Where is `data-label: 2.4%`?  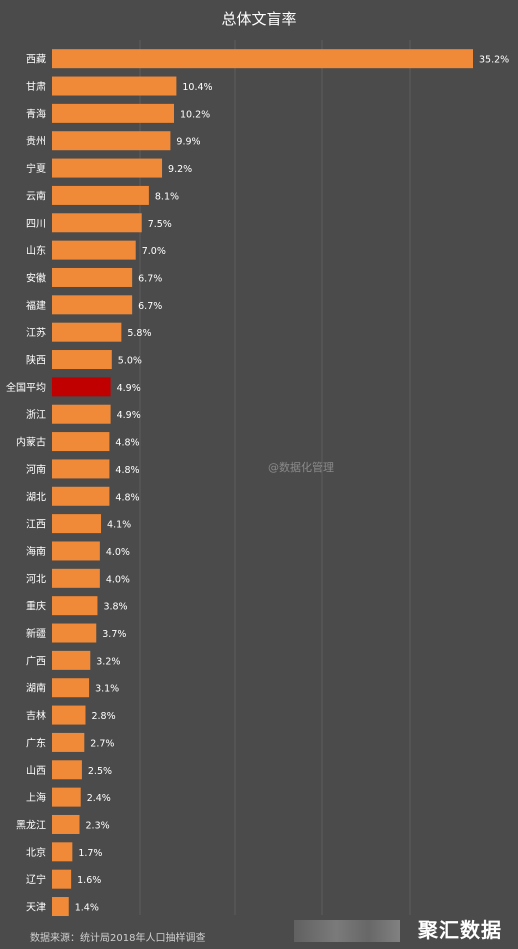
data-label: 2.4% is located at coordinates (99, 798).